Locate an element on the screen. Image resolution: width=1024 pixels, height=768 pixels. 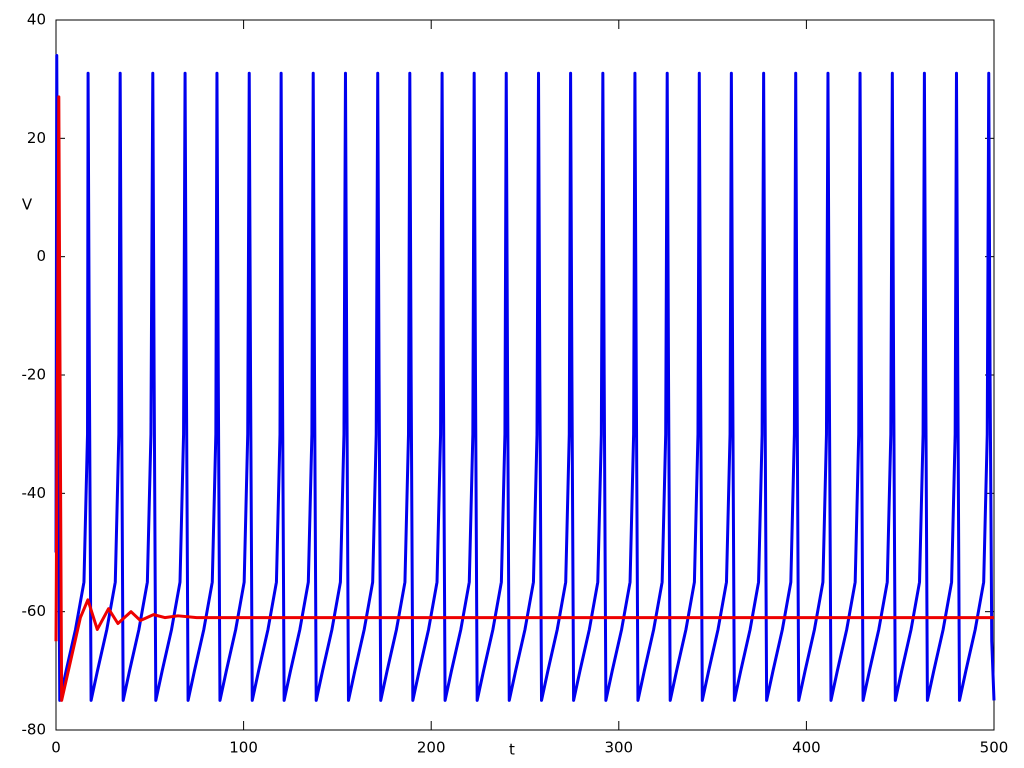
y-tick-label: -20 is located at coordinates (34, 375).